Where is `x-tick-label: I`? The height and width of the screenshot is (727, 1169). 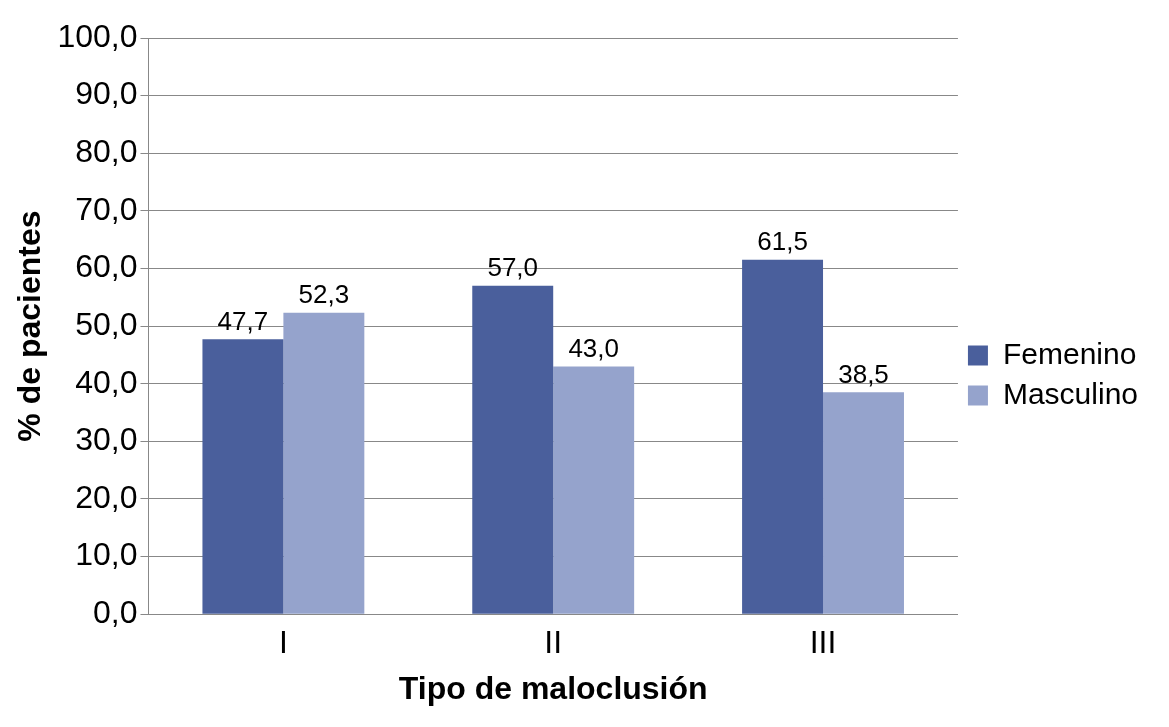
x-tick-label: I is located at coordinates (283, 642).